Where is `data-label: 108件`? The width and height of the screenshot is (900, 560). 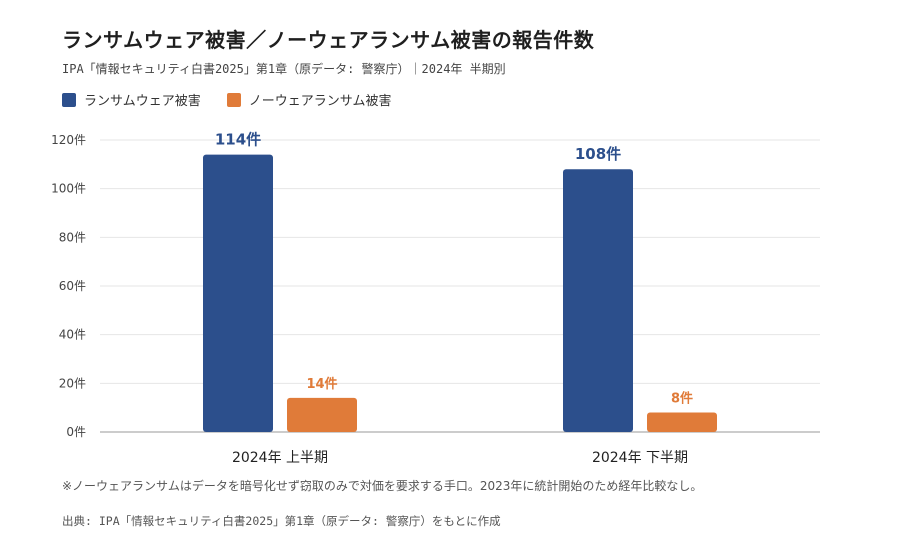 data-label: 108件 is located at coordinates (598, 154).